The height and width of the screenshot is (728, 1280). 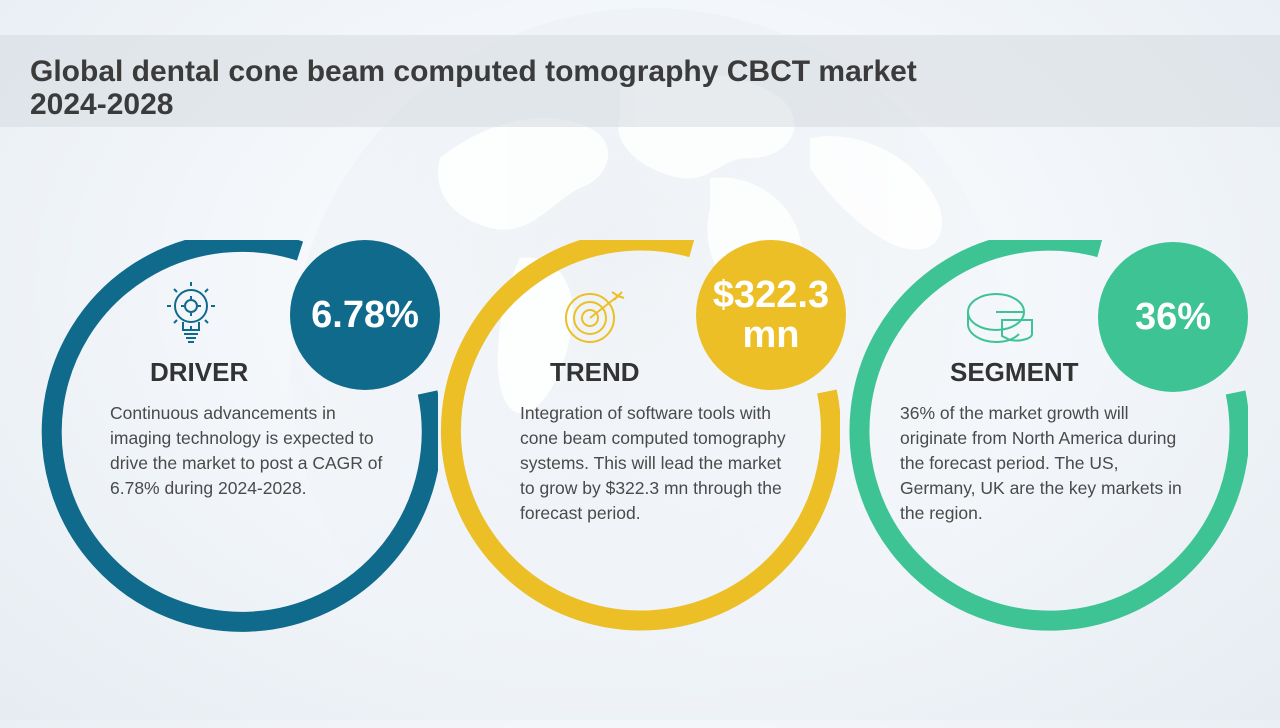 I want to click on lightbulb-gear-icon, so click(x=191, y=315).